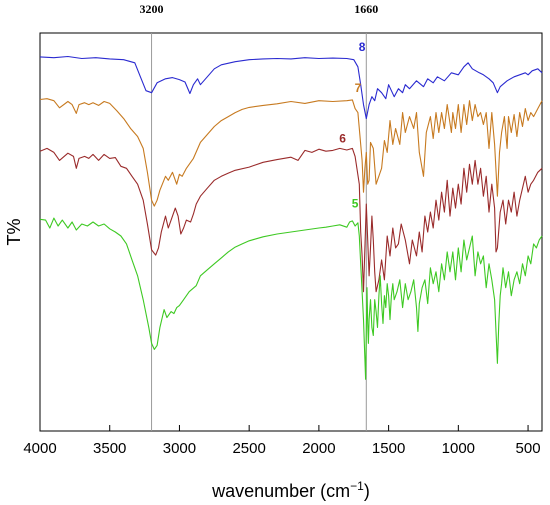 This screenshot has width=550, height=505. I want to click on series-label: 7, so click(358, 88).